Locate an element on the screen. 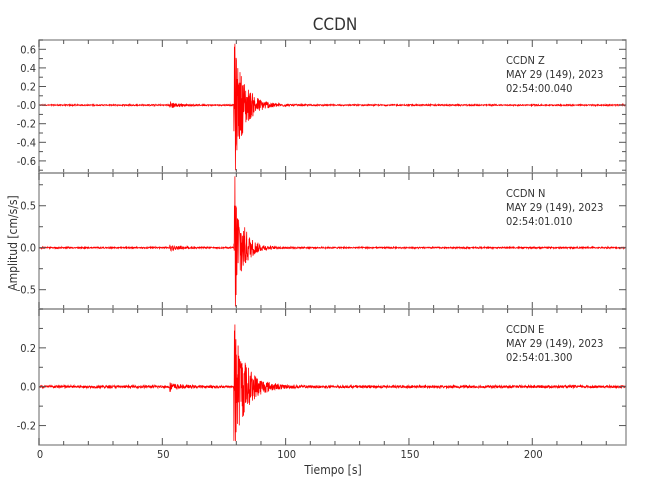 This screenshot has width=650, height=500. trace-label: CCDN N is located at coordinates (525, 193).